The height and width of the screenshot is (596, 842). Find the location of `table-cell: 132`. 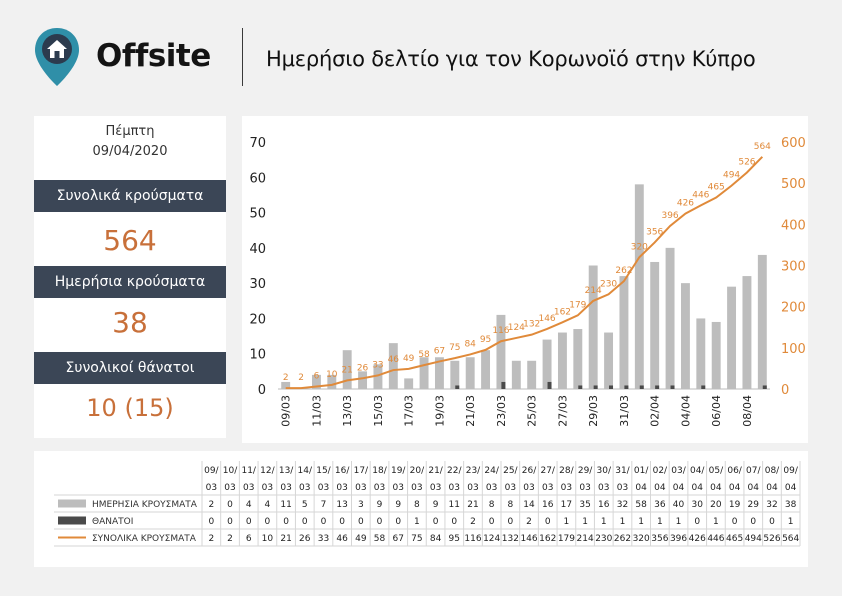

table-cell: 132 is located at coordinates (510, 539).